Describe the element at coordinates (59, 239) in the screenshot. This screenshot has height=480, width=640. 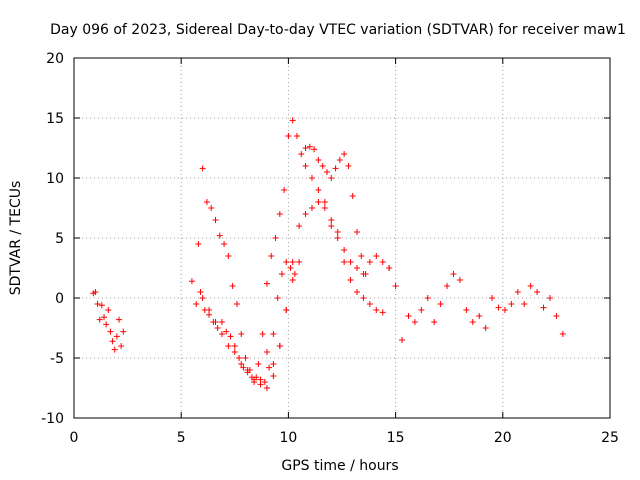
I see `y-tick-label: 5` at that location.